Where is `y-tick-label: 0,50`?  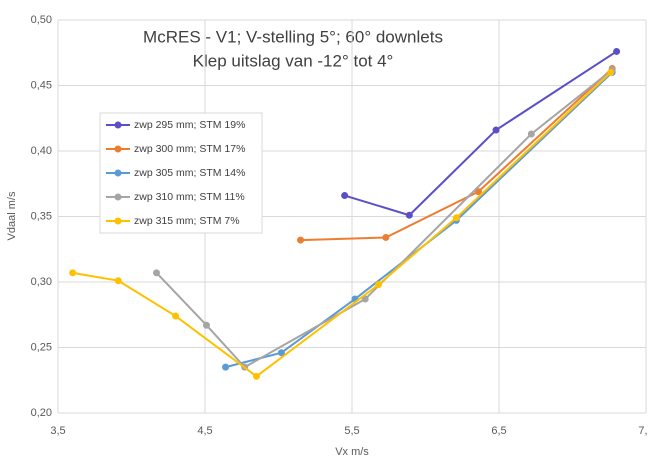 y-tick-label: 0,50 is located at coordinates (41, 20).